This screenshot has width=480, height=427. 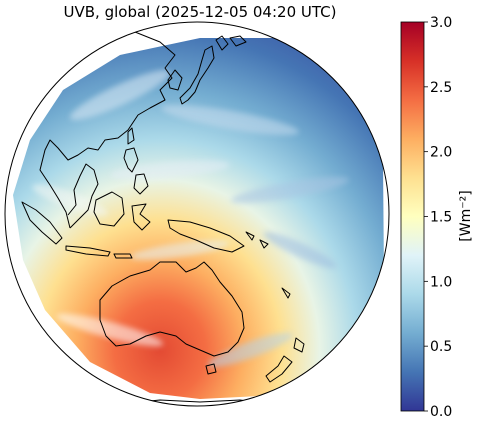 I want to click on new-guinea-coastline, so click(x=206, y=236).